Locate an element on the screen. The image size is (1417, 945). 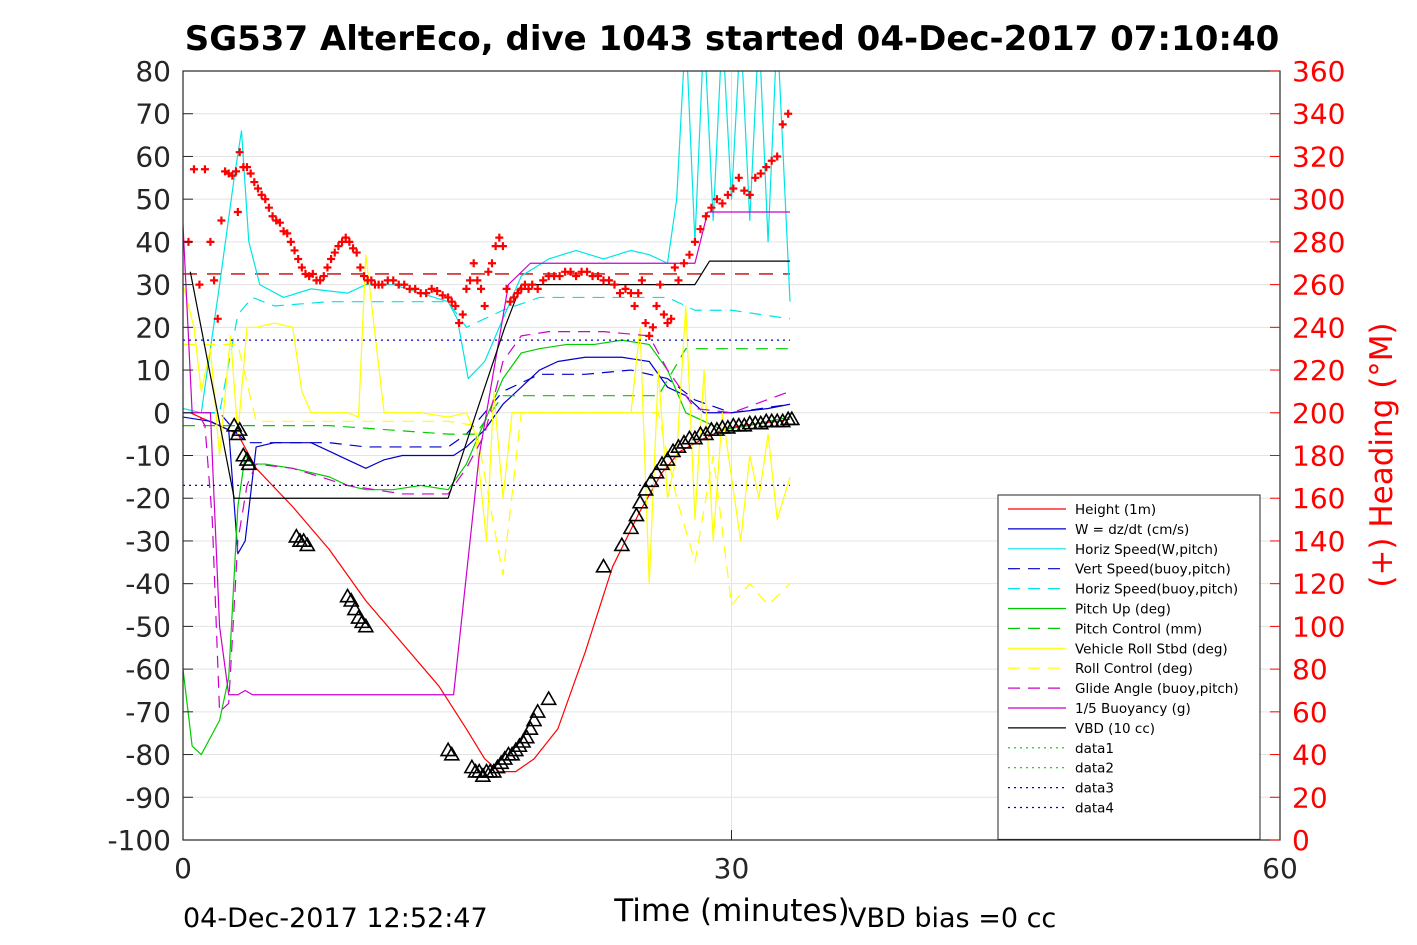
right-y-tick-label: 360 is located at coordinates (1318, 71).